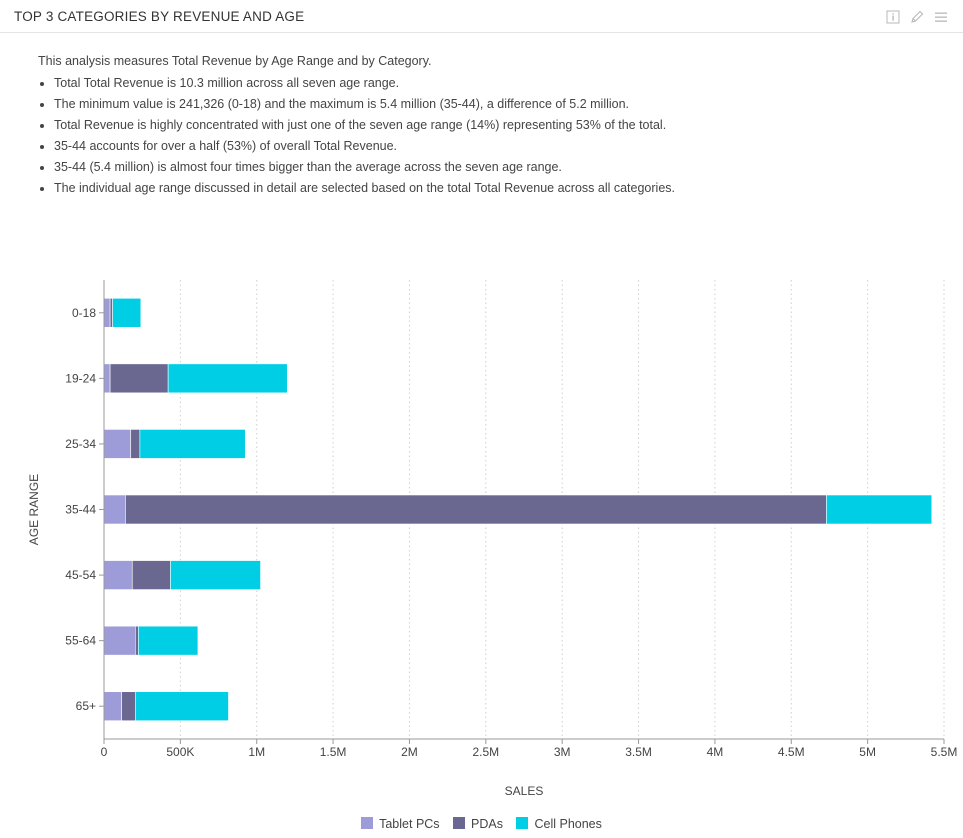 Image resolution: width=963 pixels, height=838 pixels. What do you see at coordinates (638, 752) in the screenshot?
I see `x-tick-label: 3.5M` at bounding box center [638, 752].